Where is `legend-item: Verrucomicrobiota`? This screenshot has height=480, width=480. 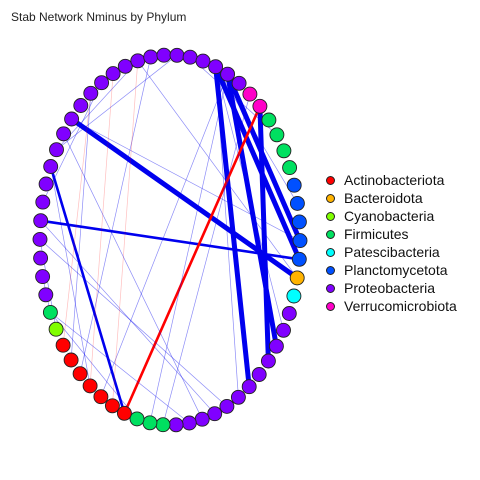 legend-item: Verrucomicrobiota is located at coordinates (391, 306).